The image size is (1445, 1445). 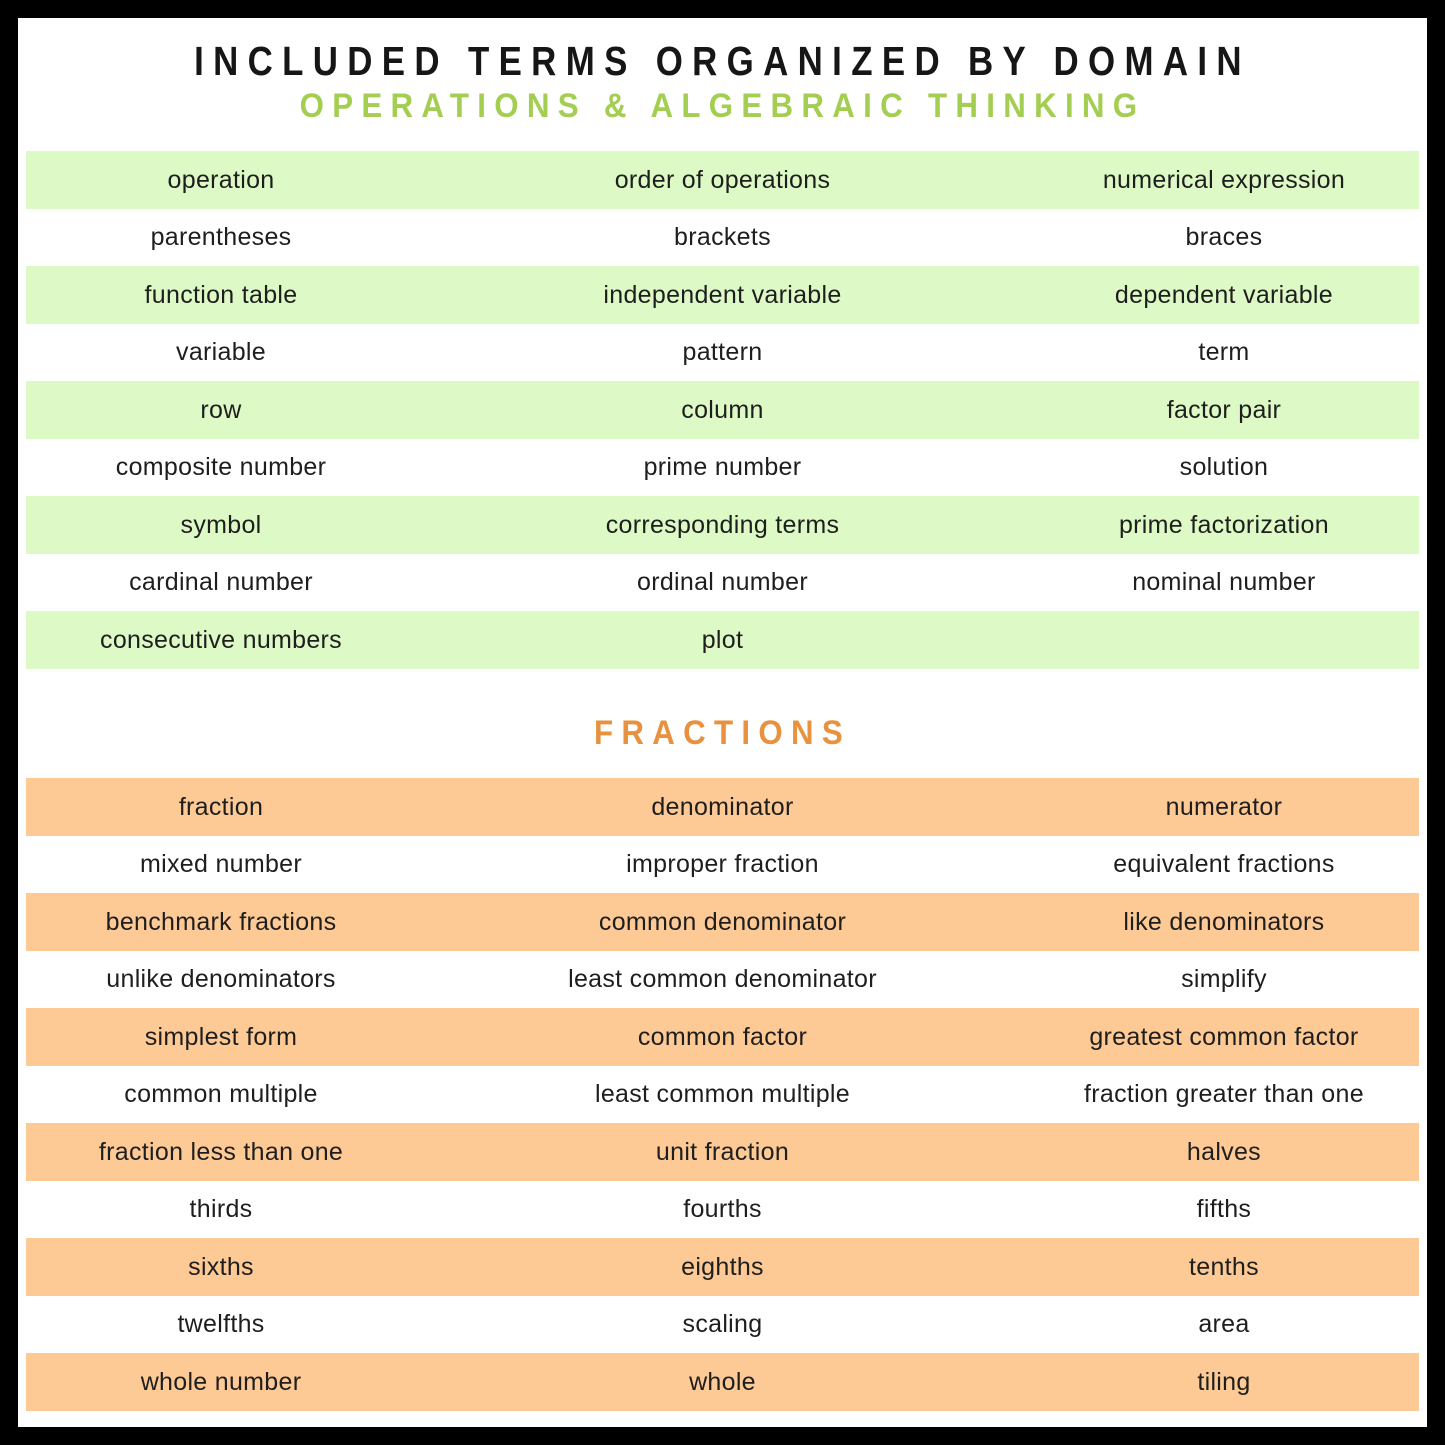 What do you see at coordinates (221, 294) in the screenshot?
I see `term-cell: function table` at bounding box center [221, 294].